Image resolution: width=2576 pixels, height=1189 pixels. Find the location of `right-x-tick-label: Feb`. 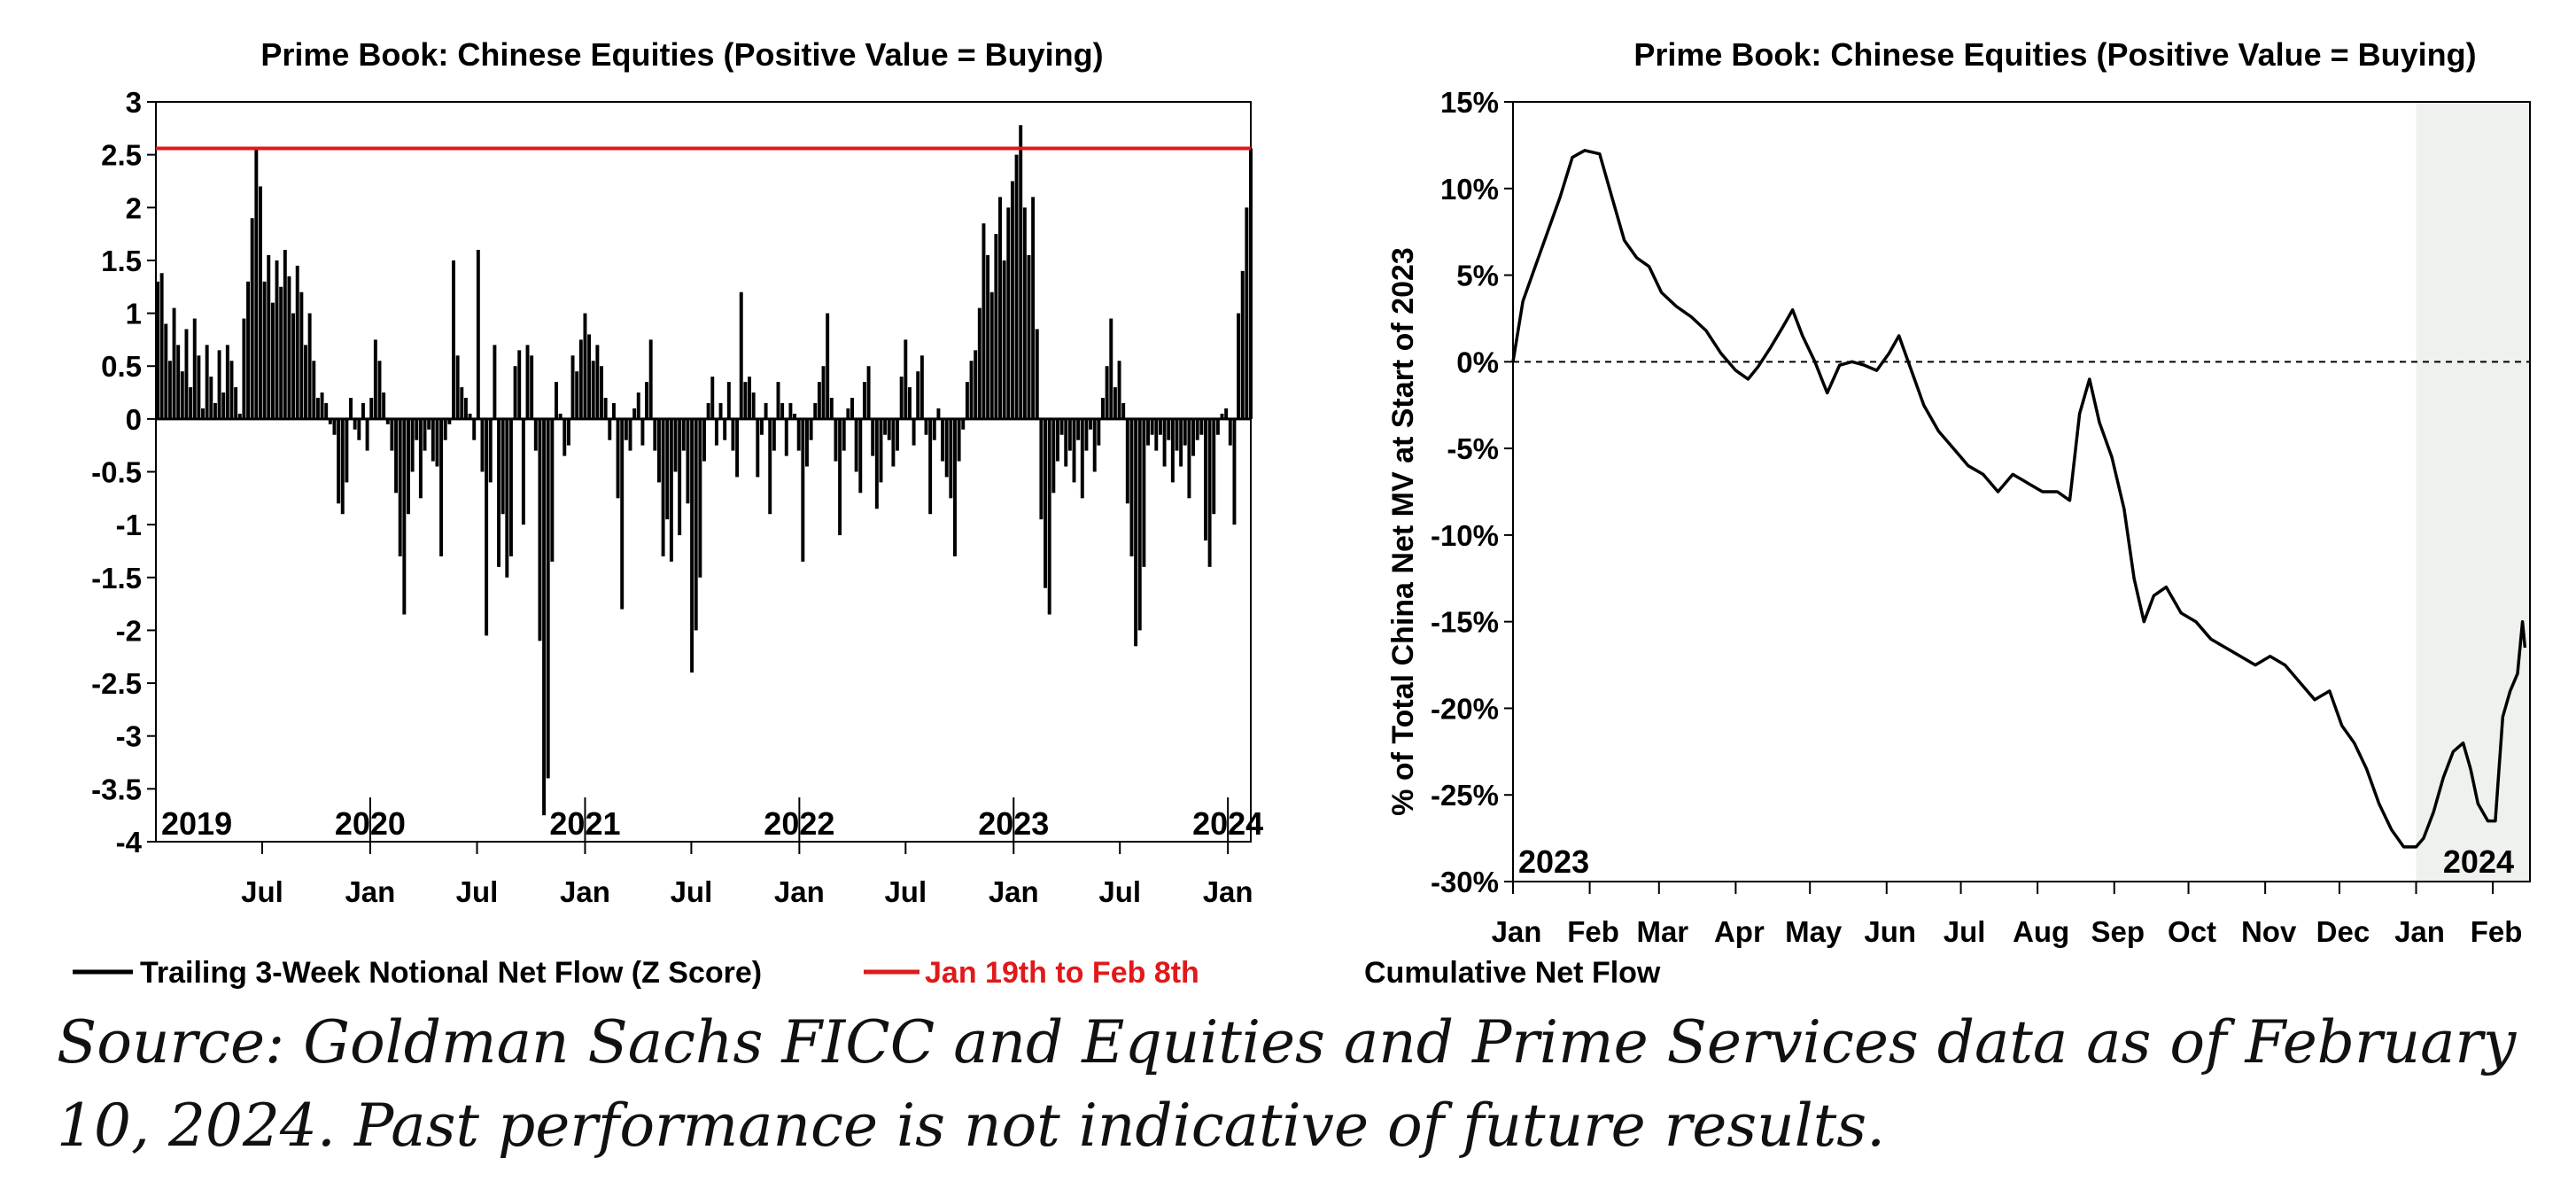

right-x-tick-label: Feb is located at coordinates (1593, 931).